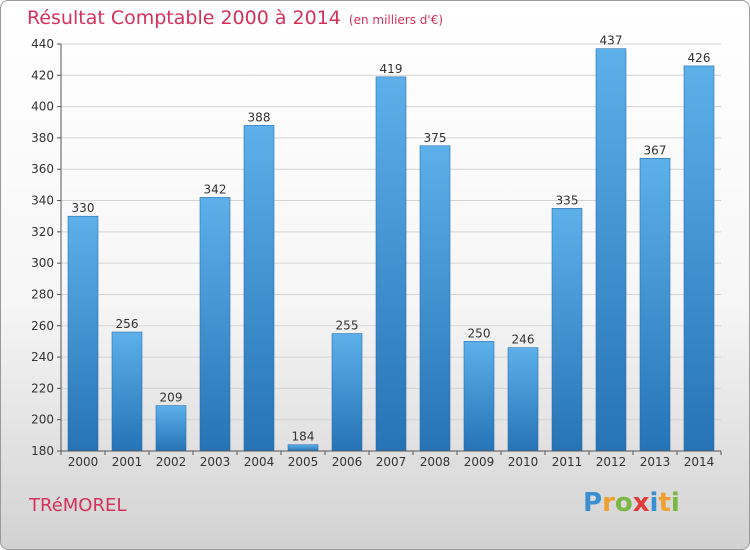 The height and width of the screenshot is (550, 750). Describe the element at coordinates (396, 20) in the screenshot. I see `title-unit: (en milliers d'€)` at that location.